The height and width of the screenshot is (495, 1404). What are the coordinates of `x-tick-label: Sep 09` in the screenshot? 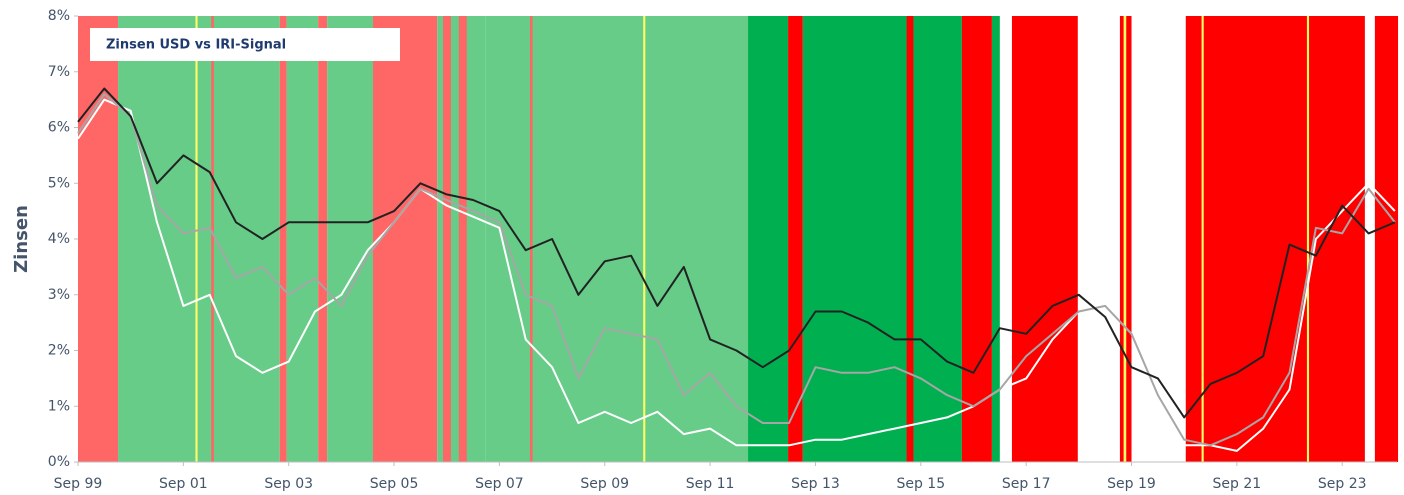 It's located at (604, 484).